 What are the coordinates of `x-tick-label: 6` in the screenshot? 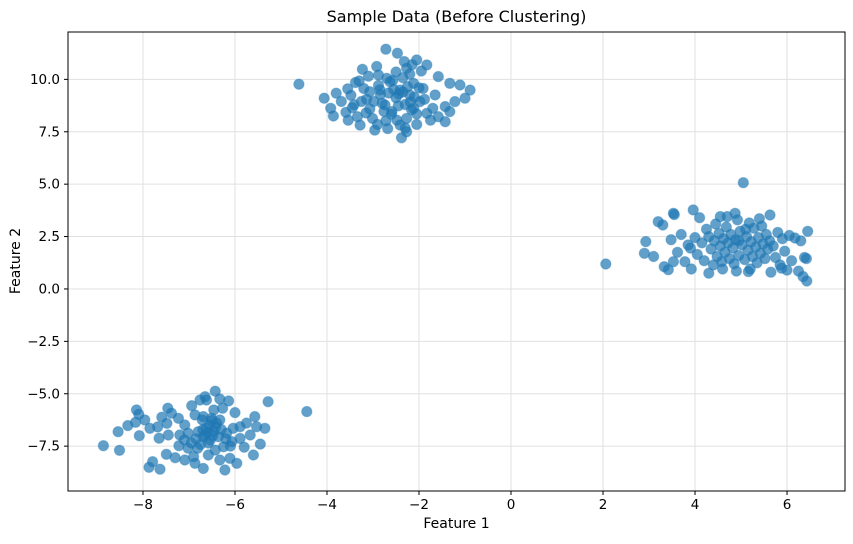 It's located at (787, 505).